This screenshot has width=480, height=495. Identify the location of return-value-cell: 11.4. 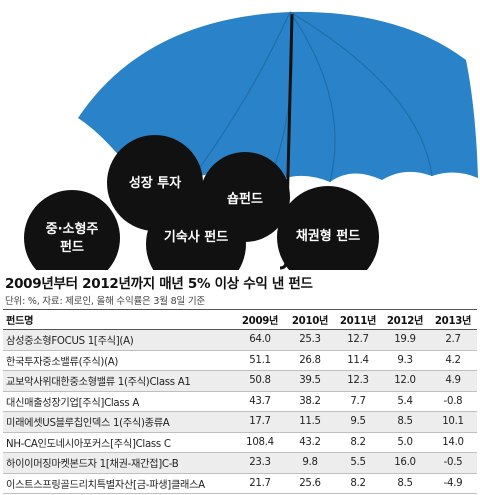
(358, 360).